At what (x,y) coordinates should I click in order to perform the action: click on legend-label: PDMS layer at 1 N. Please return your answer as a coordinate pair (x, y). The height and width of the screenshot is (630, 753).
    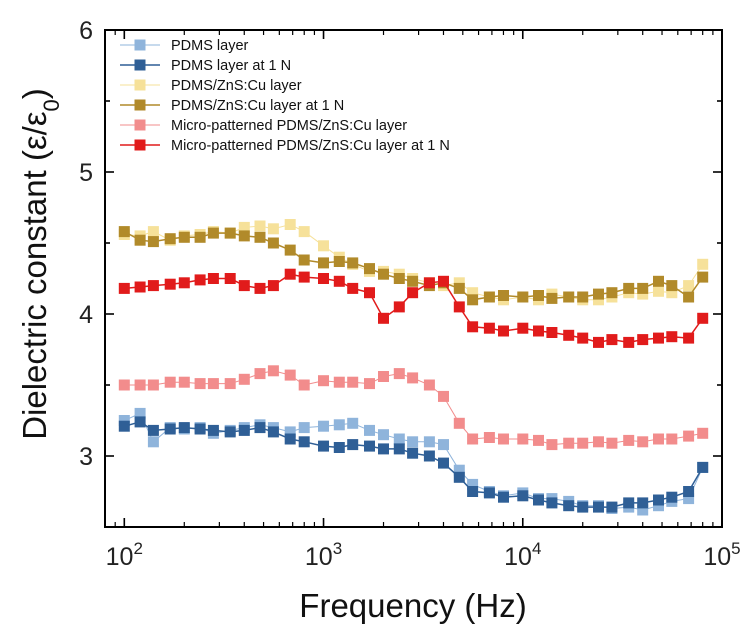
    Looking at the image, I should click on (231, 66).